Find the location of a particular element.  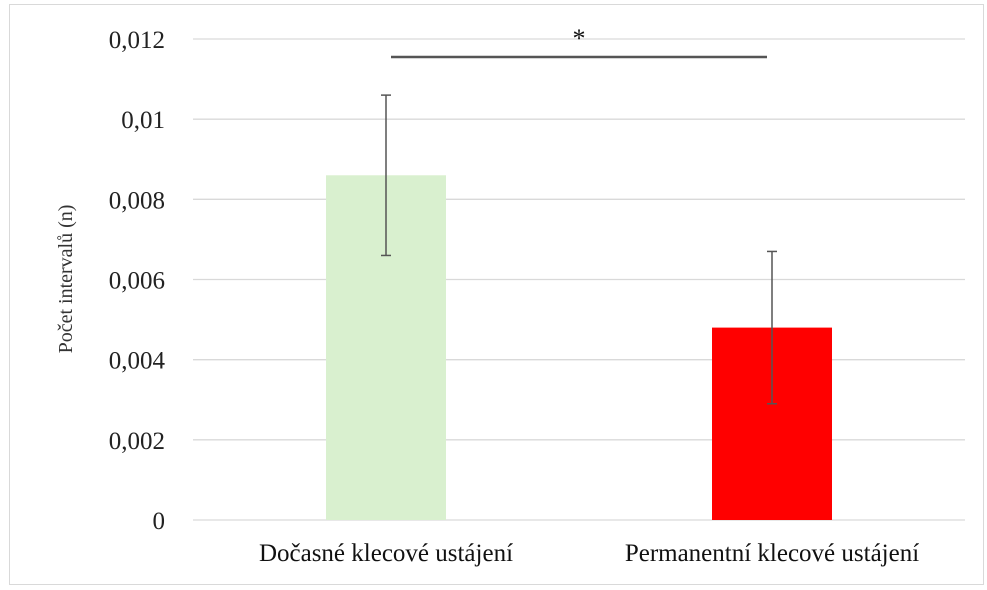

significance-marker: * is located at coordinates (579, 41).